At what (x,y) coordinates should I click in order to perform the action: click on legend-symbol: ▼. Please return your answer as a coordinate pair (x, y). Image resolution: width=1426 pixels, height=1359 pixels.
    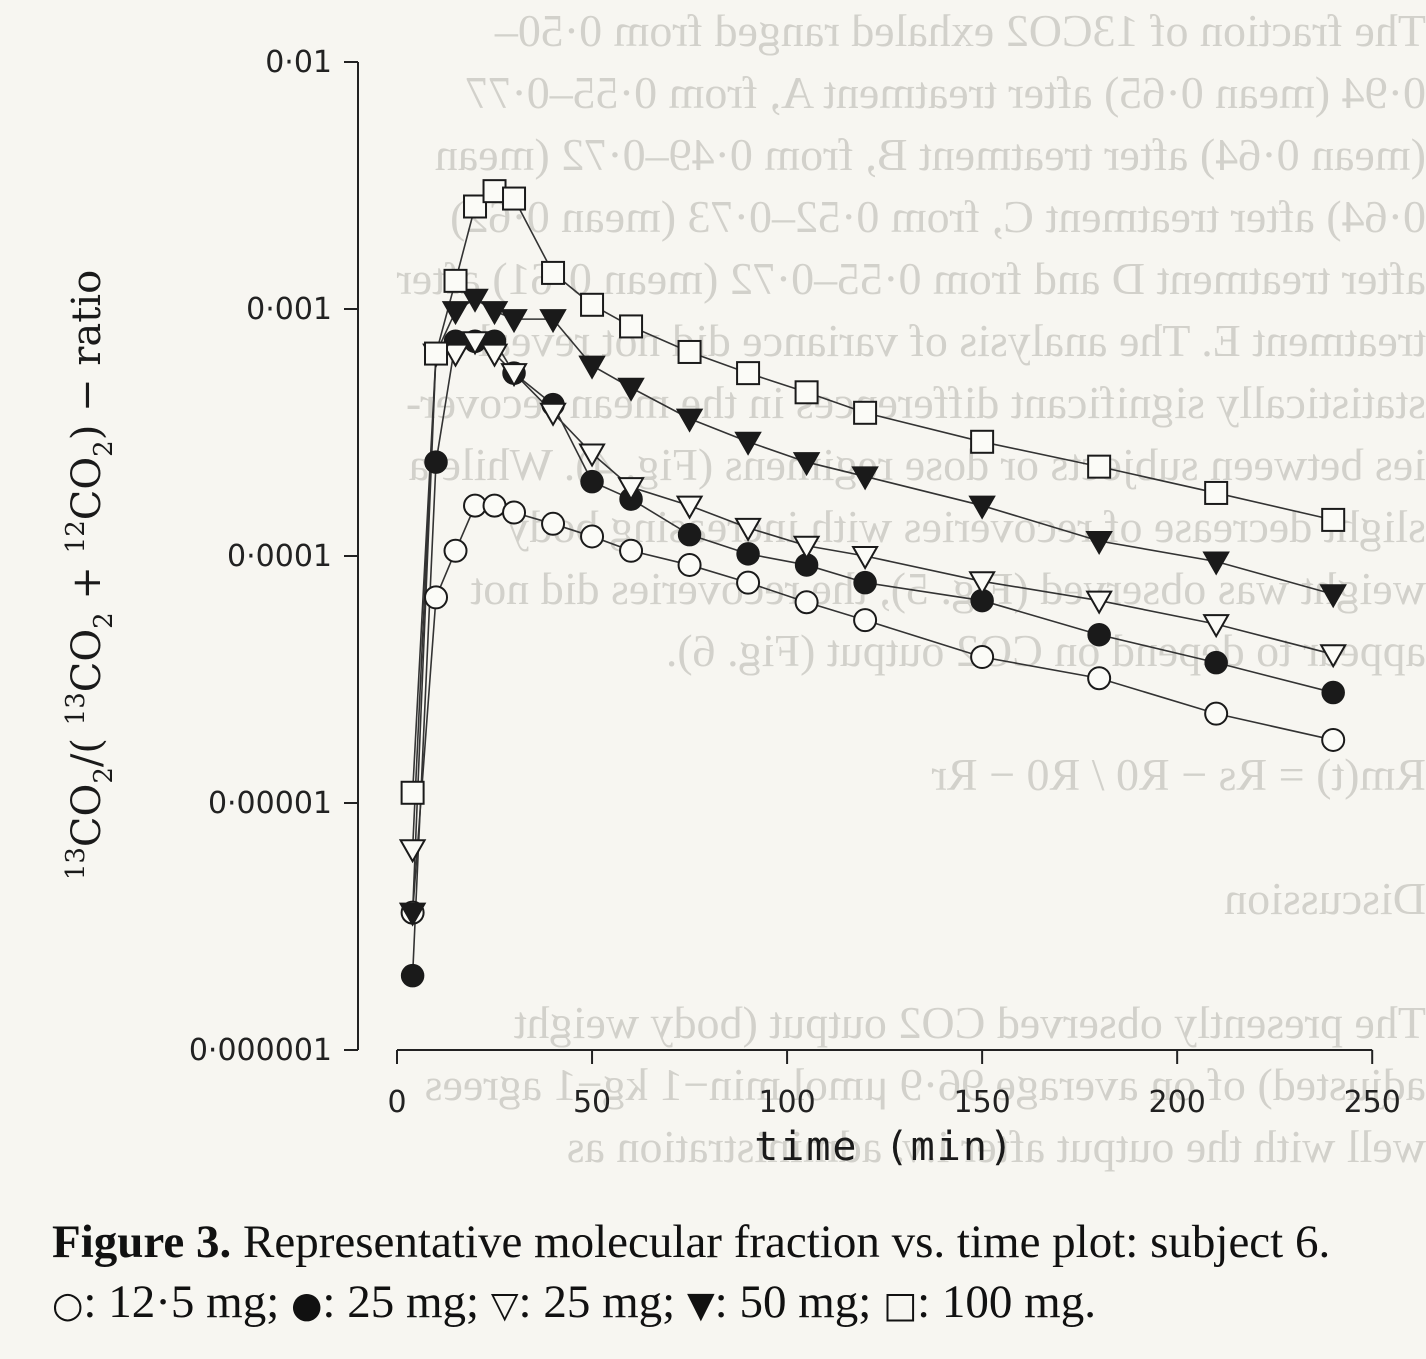
    Looking at the image, I should click on (700, 1305).